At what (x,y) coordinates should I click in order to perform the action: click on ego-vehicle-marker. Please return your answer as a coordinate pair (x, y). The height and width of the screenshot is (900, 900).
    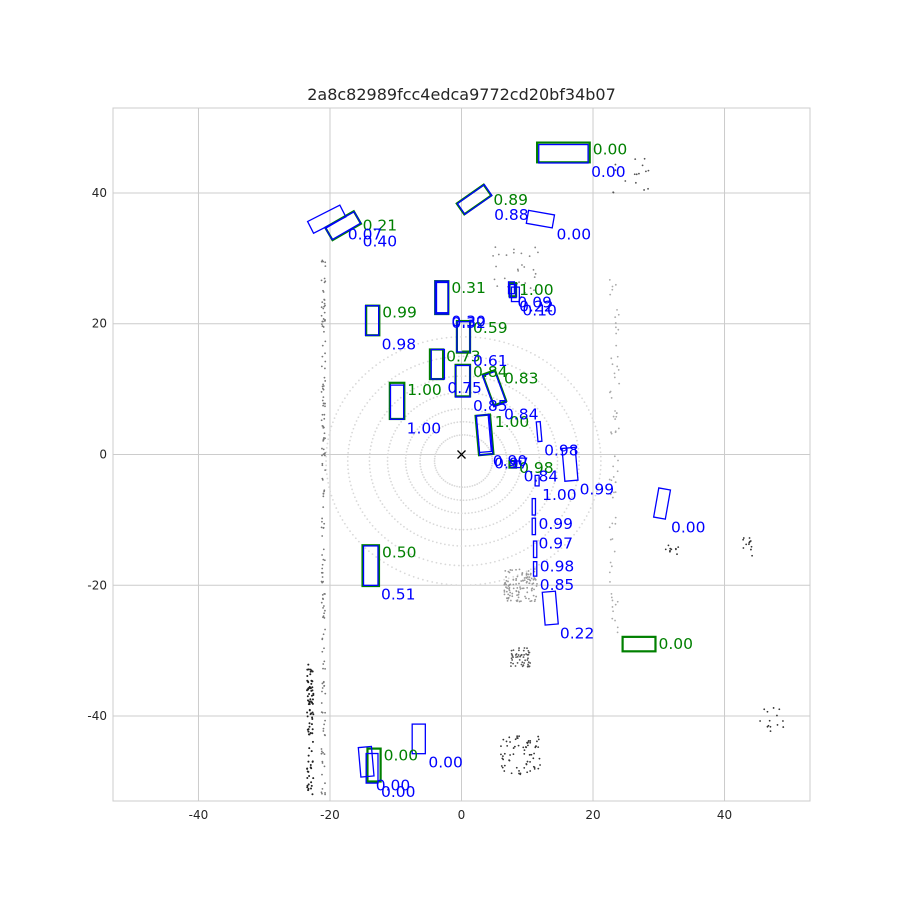
    Looking at the image, I should click on (461, 454).